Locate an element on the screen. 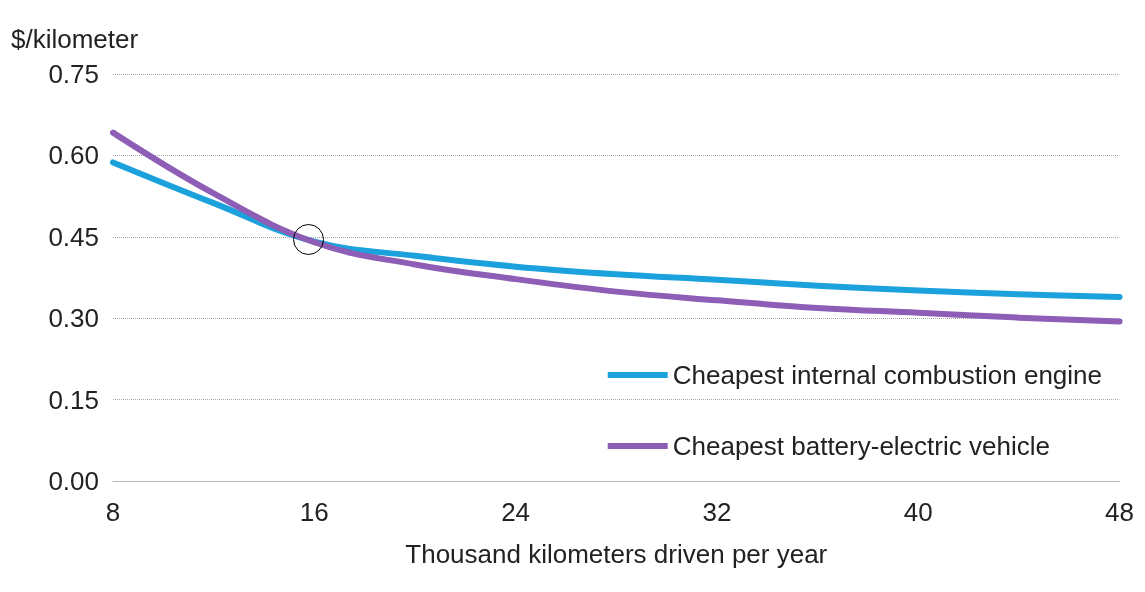 The width and height of the screenshot is (1145, 592). legend-label: Cheapest battery-electric vehicle is located at coordinates (861, 446).